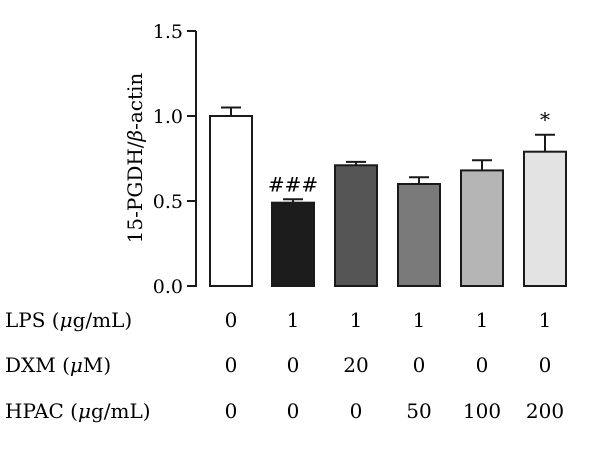  I want to click on treatment-row-label: LPS (μg/mL), so click(68, 320).